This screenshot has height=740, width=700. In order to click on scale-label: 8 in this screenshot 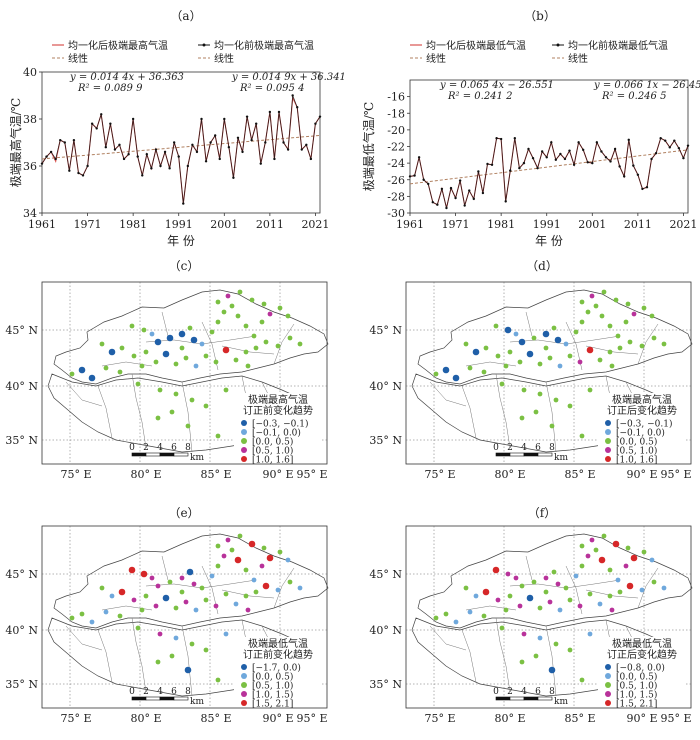, I will do `click(188, 692)`.